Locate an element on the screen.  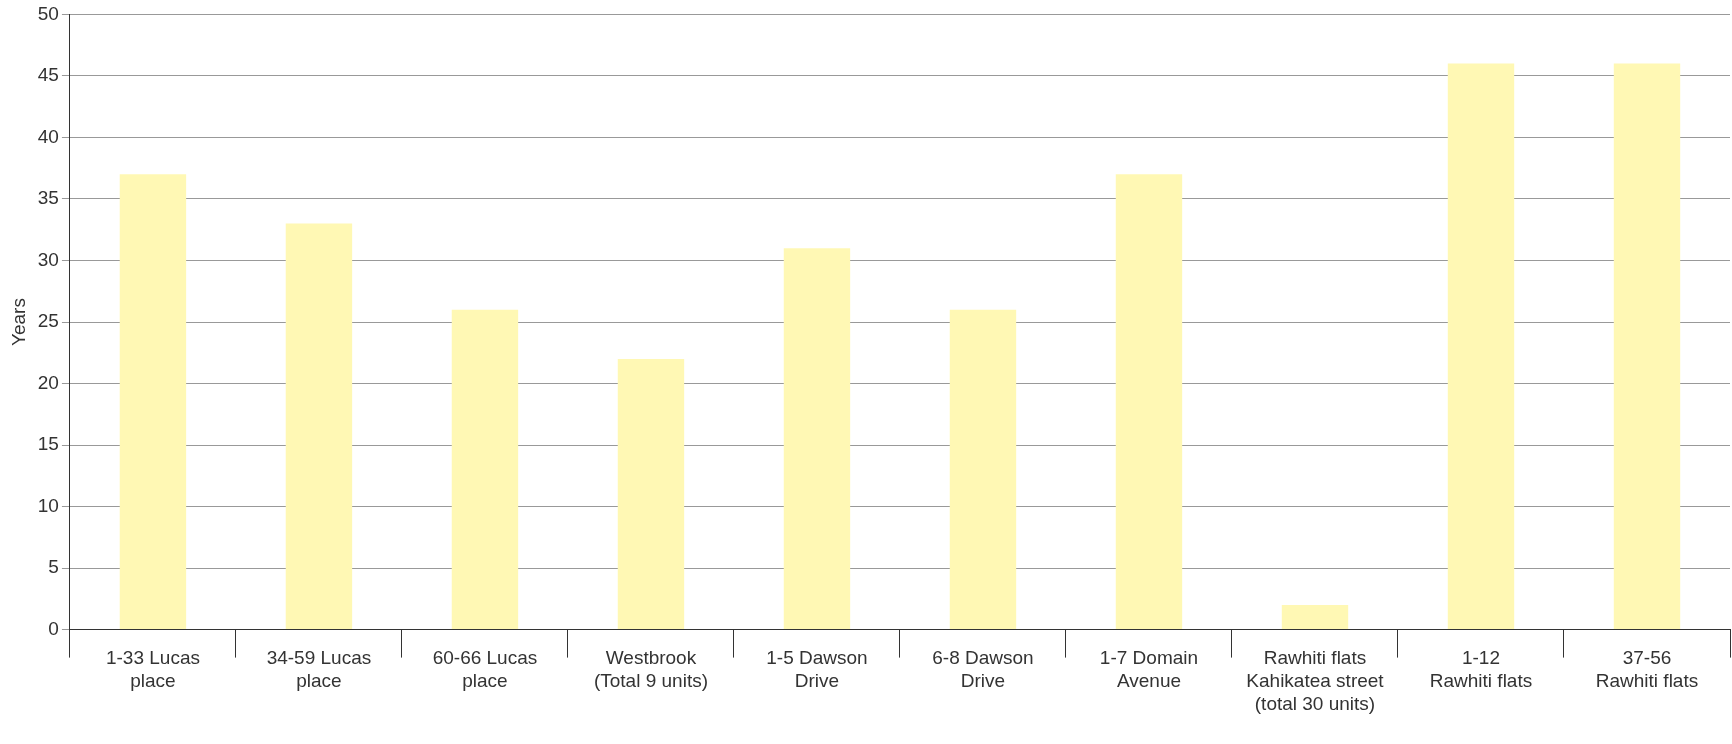
x-tick-label: 34-59 Lucas place is located at coordinates (319, 669).